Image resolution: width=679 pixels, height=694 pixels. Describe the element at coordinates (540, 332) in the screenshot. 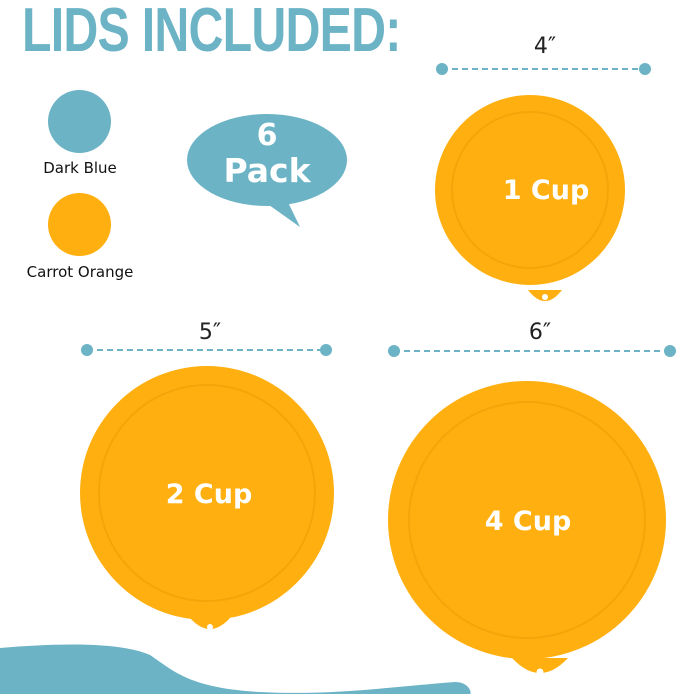

I see `dimension-label-6in: 6″` at that location.